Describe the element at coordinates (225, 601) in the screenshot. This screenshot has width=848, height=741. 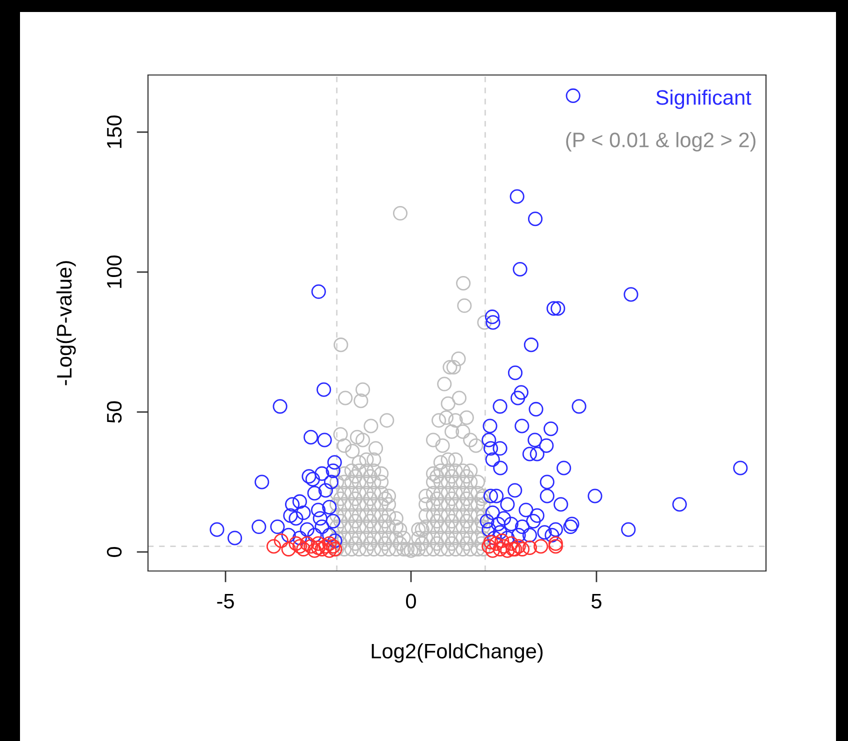
I see `x-tick-label: -5` at that location.